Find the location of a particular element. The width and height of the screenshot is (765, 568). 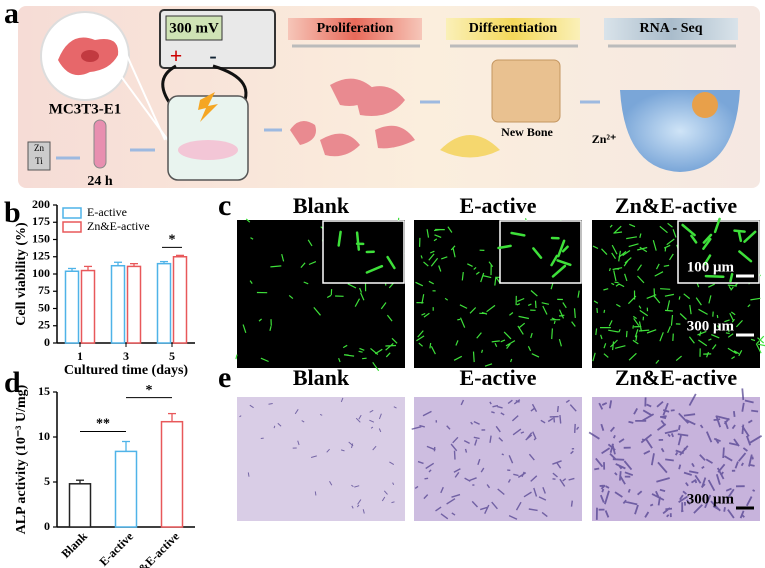

cell-nucleus is located at coordinates (90, 56).